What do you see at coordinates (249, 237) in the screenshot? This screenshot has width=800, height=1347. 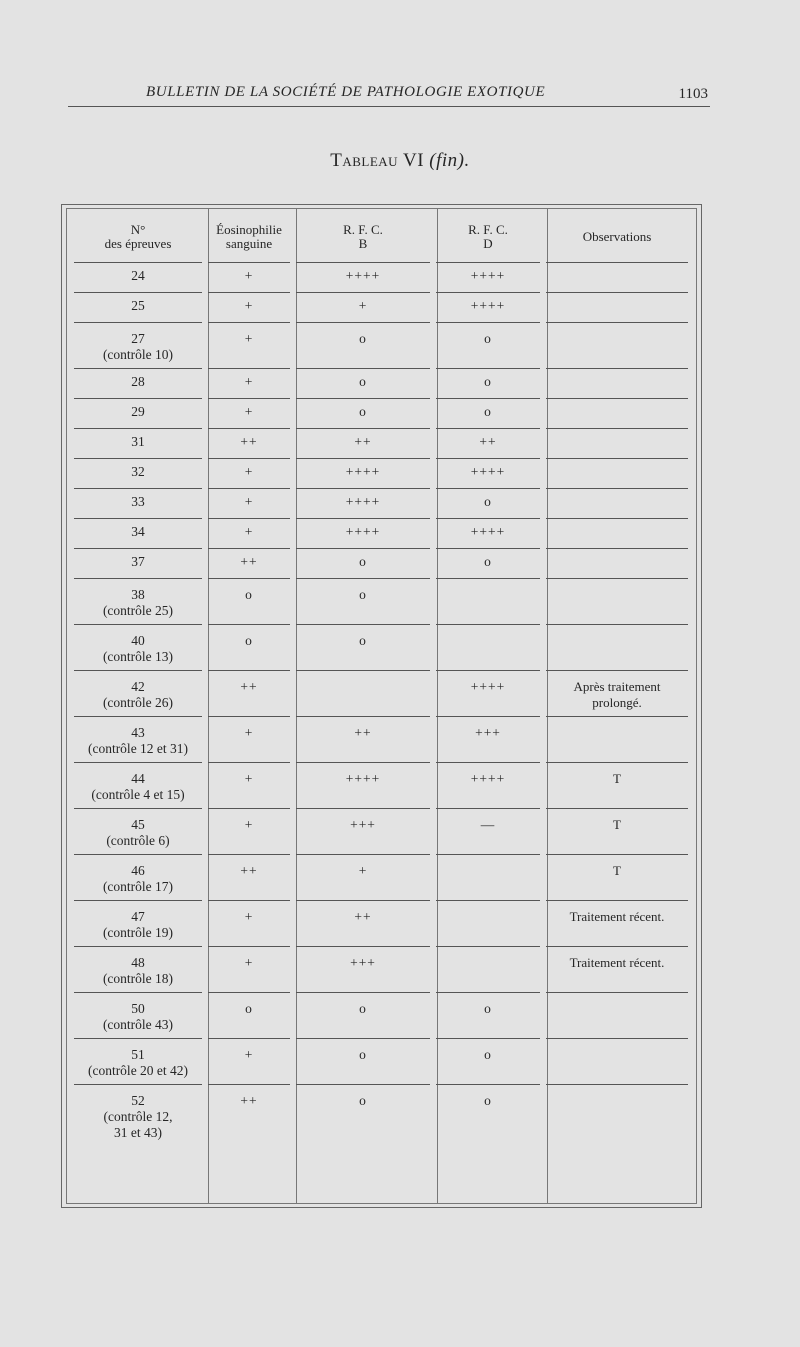 I see `header-eosinophilie: Éosinophilie sanguine` at bounding box center [249, 237].